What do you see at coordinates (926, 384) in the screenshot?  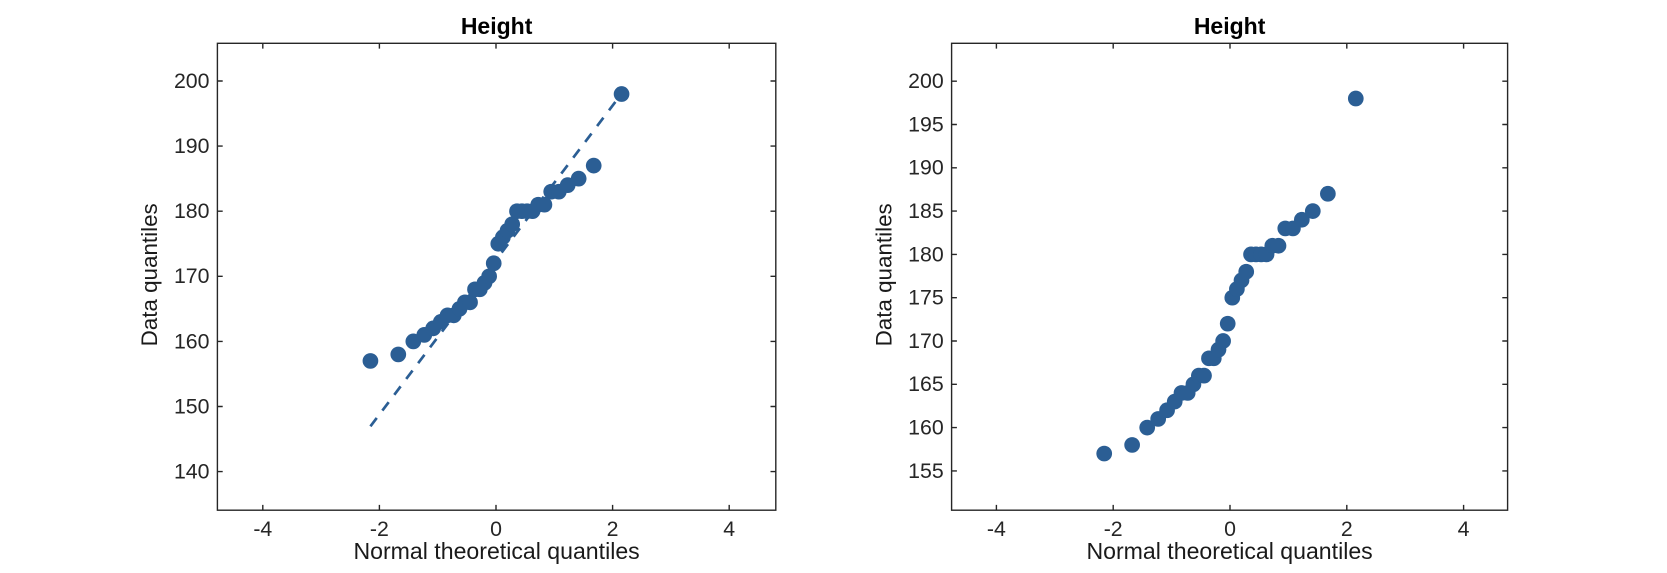 I see `svg-text: 165` at bounding box center [926, 384].